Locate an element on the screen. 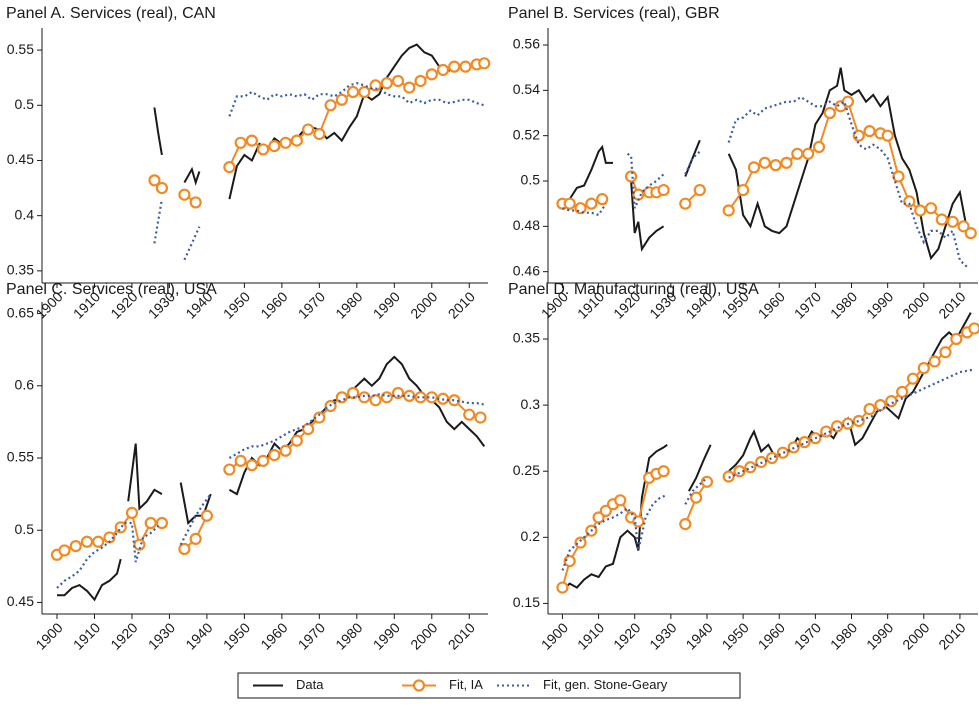 This screenshot has height=726, width=979. legend-box is located at coordinates (489, 685).